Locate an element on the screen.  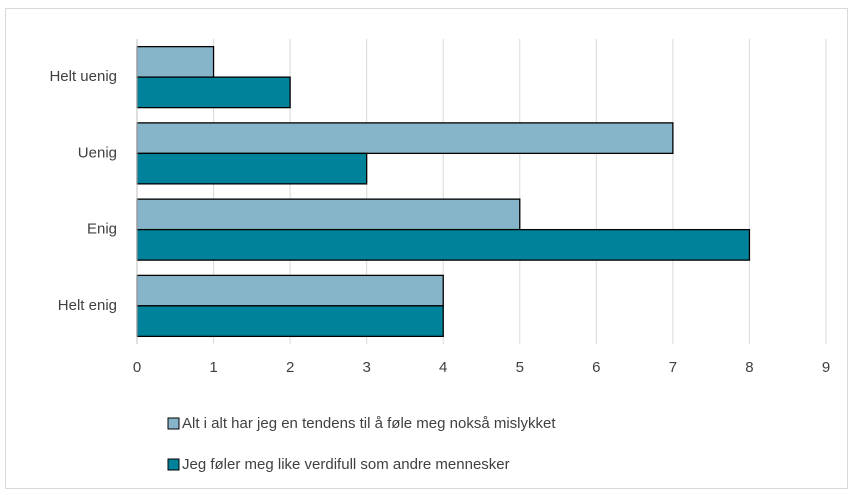
x-tick-label: 4 is located at coordinates (443, 367).